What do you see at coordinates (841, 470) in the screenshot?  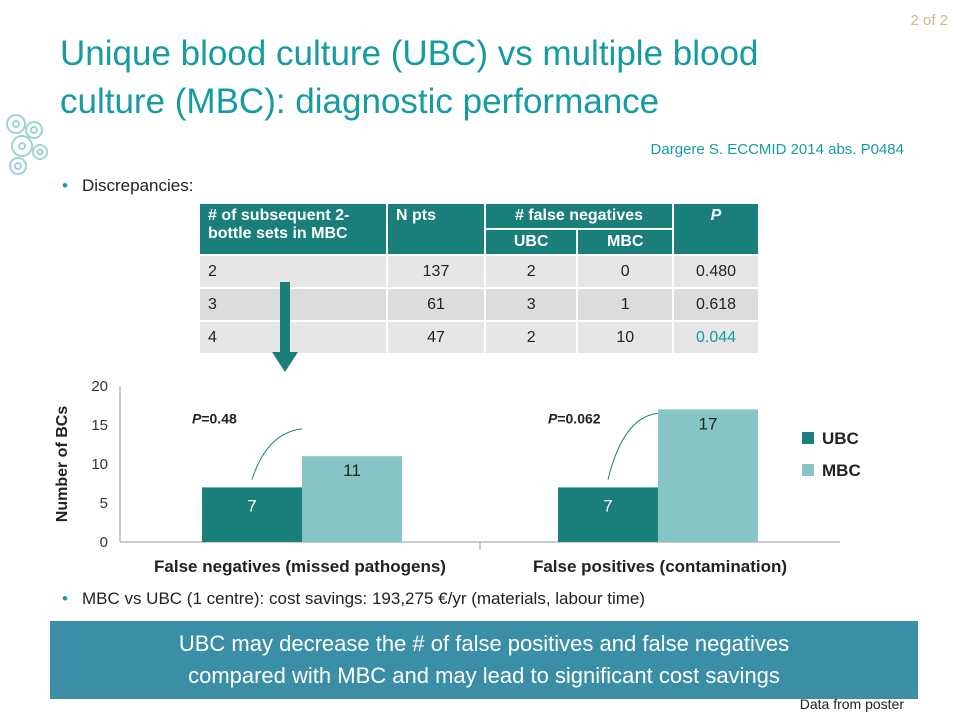 I see `legend-label: MBC` at bounding box center [841, 470].